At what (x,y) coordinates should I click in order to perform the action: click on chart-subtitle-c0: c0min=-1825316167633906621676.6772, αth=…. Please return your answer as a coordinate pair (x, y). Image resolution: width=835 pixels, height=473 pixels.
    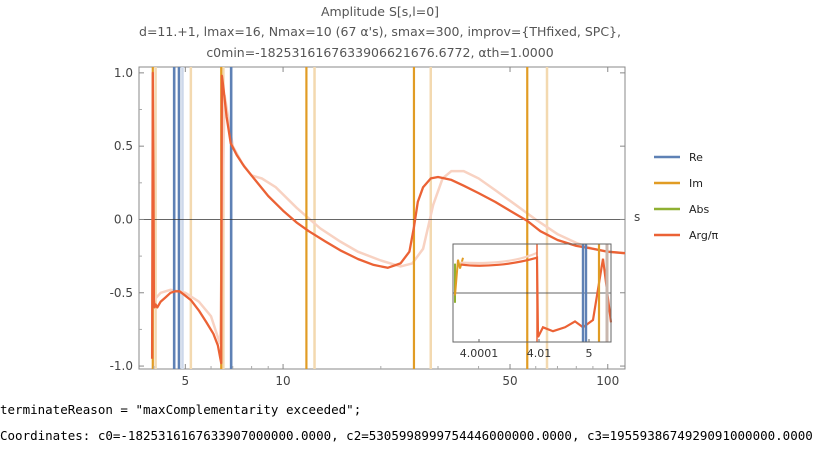
    Looking at the image, I should click on (380, 52).